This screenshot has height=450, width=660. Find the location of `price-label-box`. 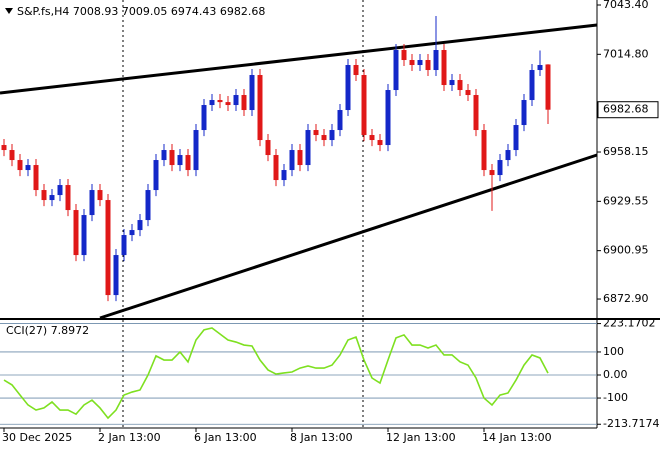

price-label-box is located at coordinates (628, 110).